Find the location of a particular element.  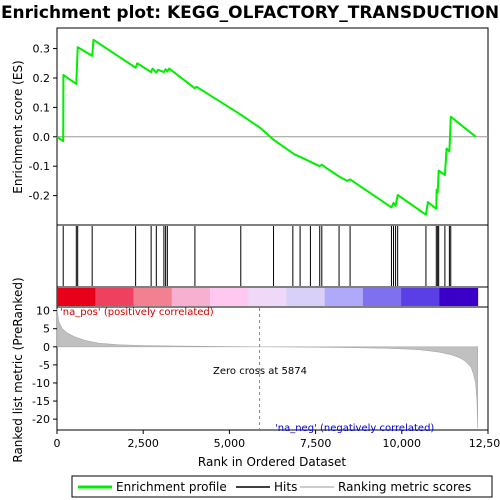

metric-y-tick-label: -10 is located at coordinates (41, 383).